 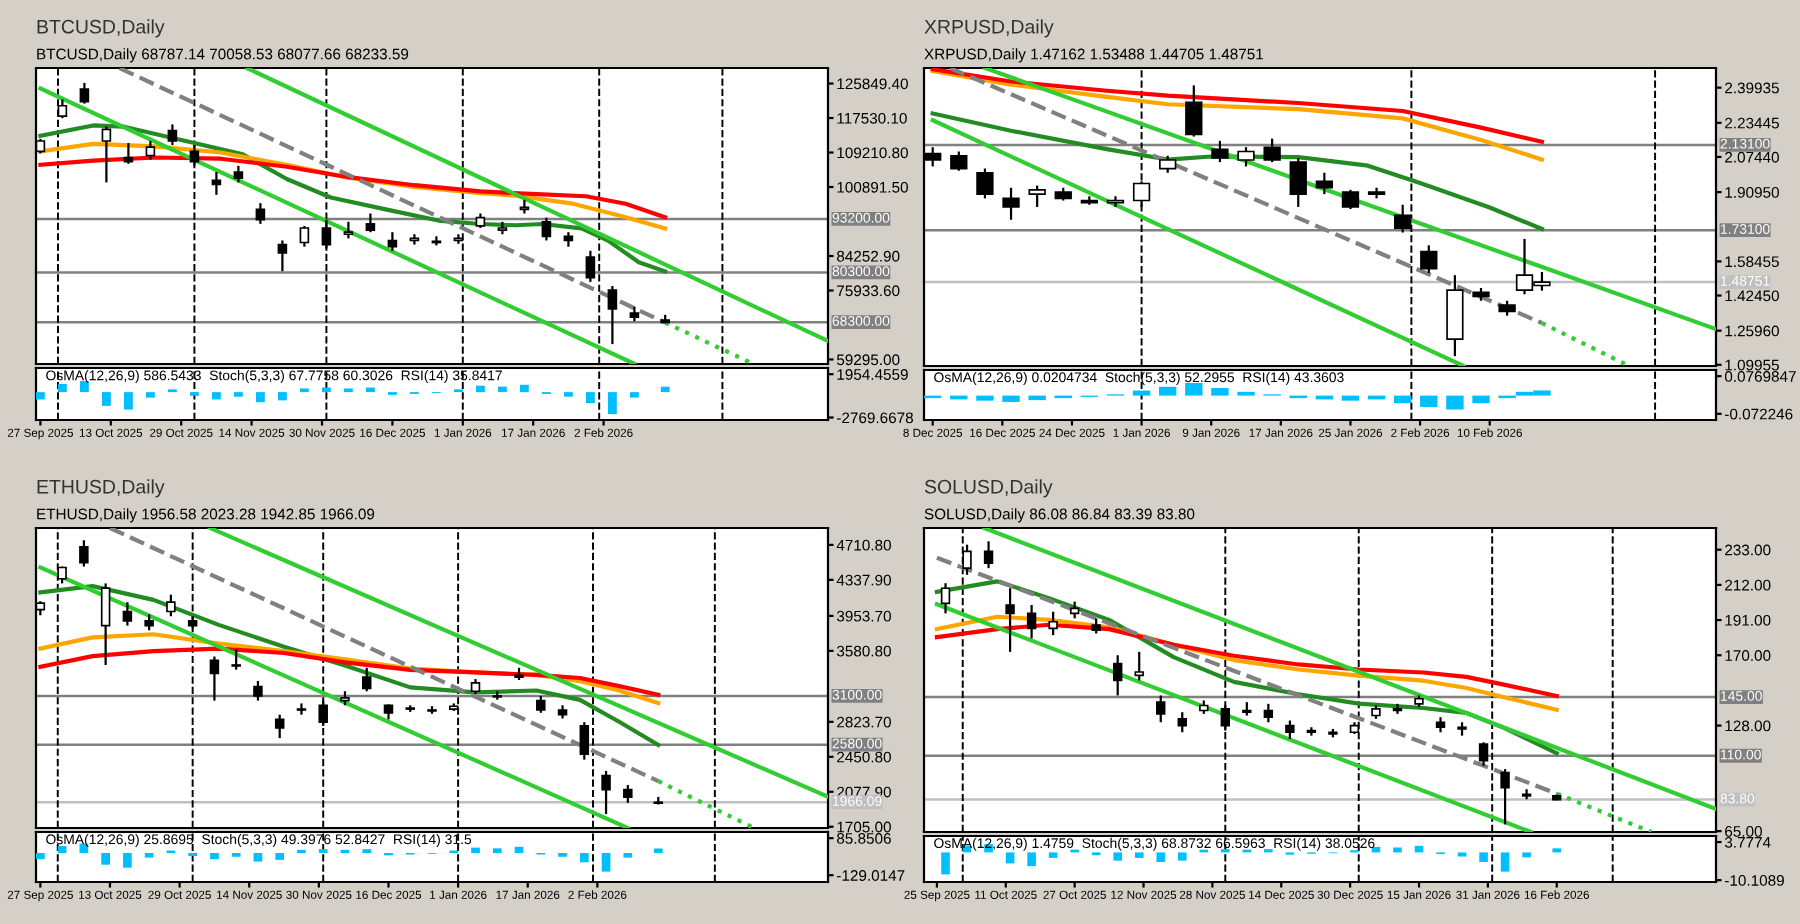 I want to click on chart-title: XRPUSD,Daily, so click(x=989, y=28).